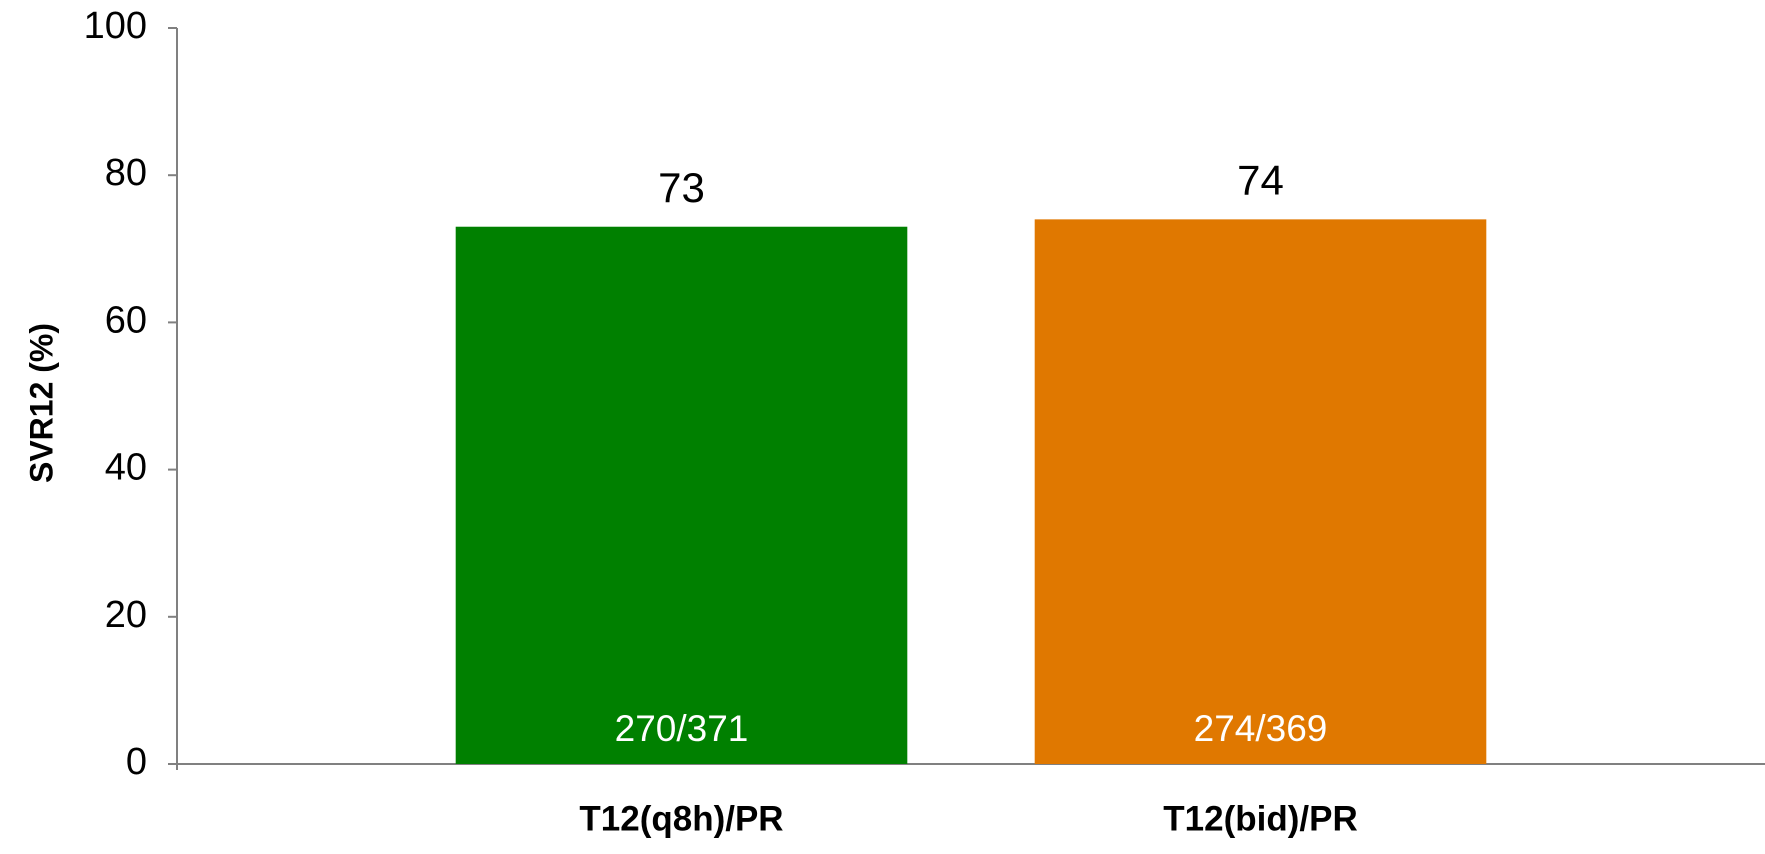  Describe the element at coordinates (682, 728) in the screenshot. I see `bar-inner-label: 270/371` at that location.